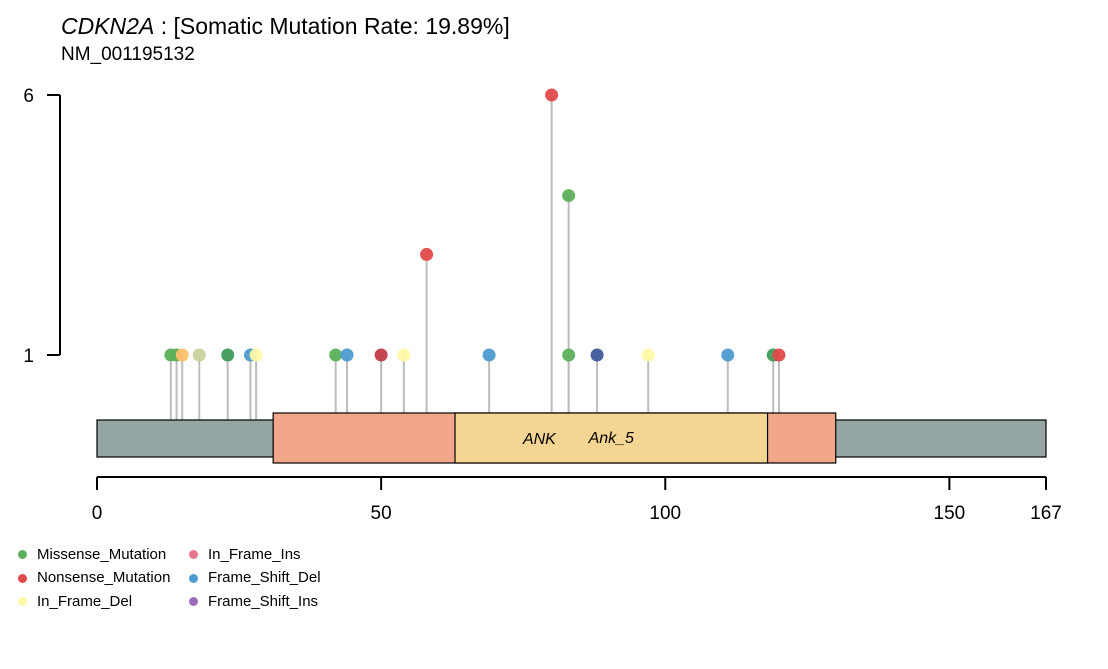 The width and height of the screenshot is (1108, 669). I want to click on legend-item: In_Frame_Ins, so click(255, 555).